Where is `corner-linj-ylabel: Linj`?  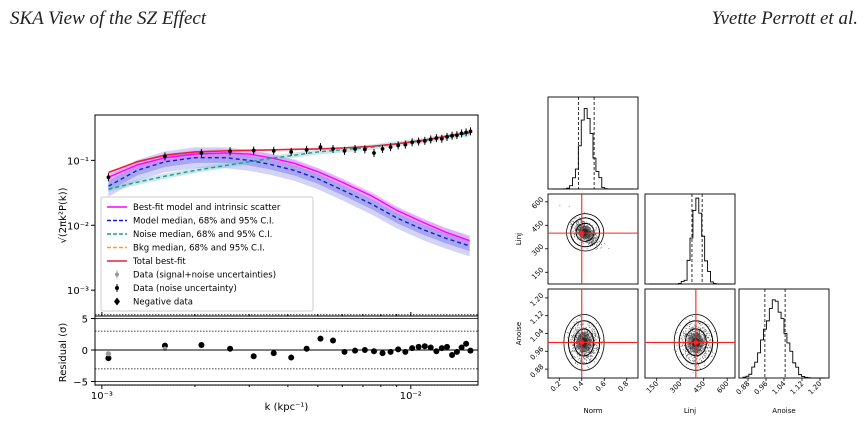
corner-linj-ylabel: Linj is located at coordinates (519, 239).